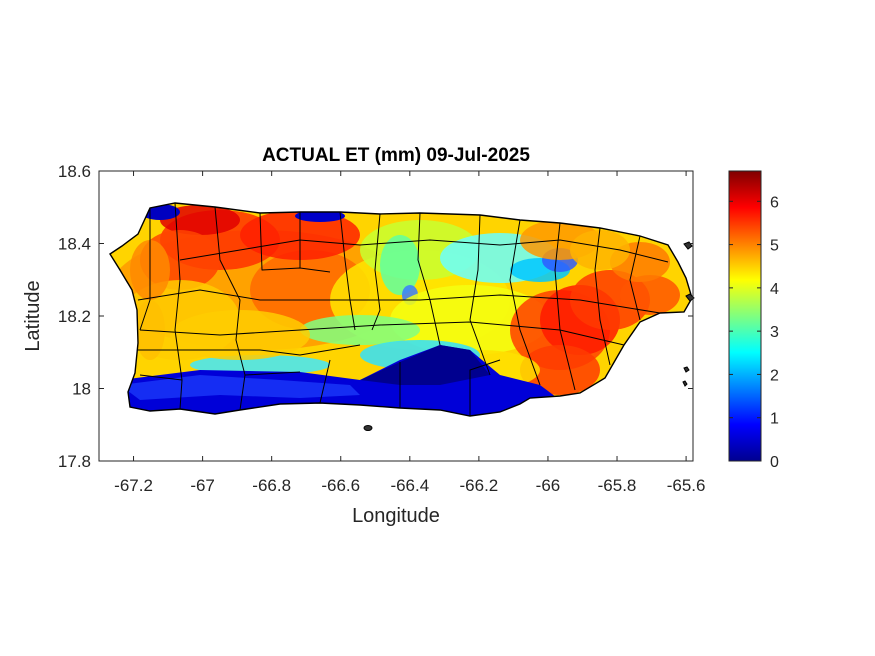  I want to click on very-low-et-core, so click(425, 365).